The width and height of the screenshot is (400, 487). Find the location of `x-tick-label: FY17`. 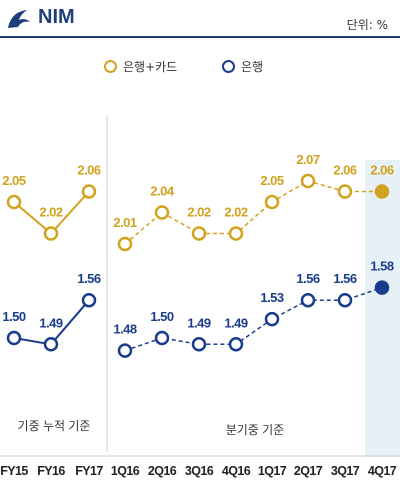

x-tick-label: FY17 is located at coordinates (89, 471).